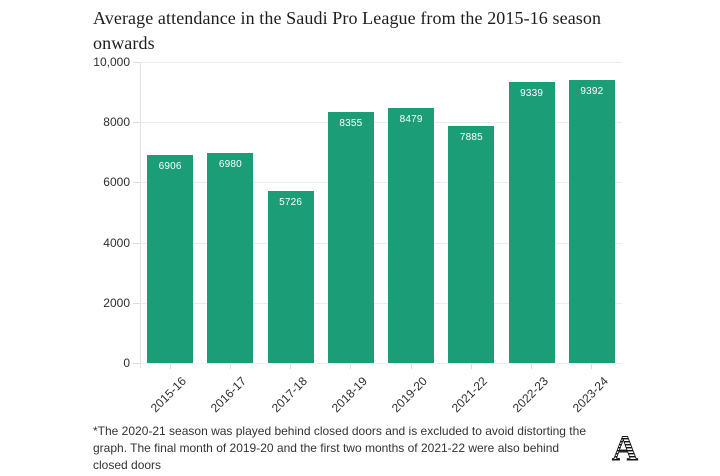 This screenshot has width=720, height=476. What do you see at coordinates (350, 237) in the screenshot?
I see `bar-2018-19: 8355` at bounding box center [350, 237].